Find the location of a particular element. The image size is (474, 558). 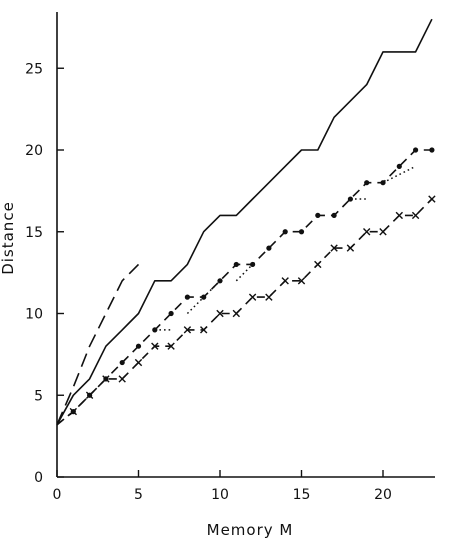

y-tick-label: 10 is located at coordinates (34, 315).